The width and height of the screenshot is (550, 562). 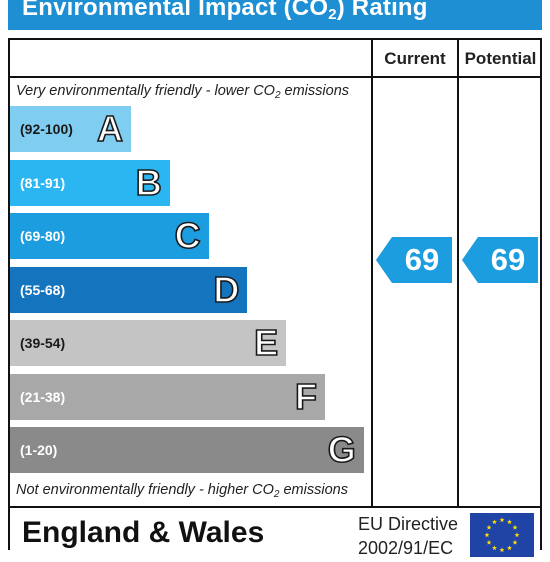 I want to click on band-range-label: (92-100), so click(x=46, y=129).